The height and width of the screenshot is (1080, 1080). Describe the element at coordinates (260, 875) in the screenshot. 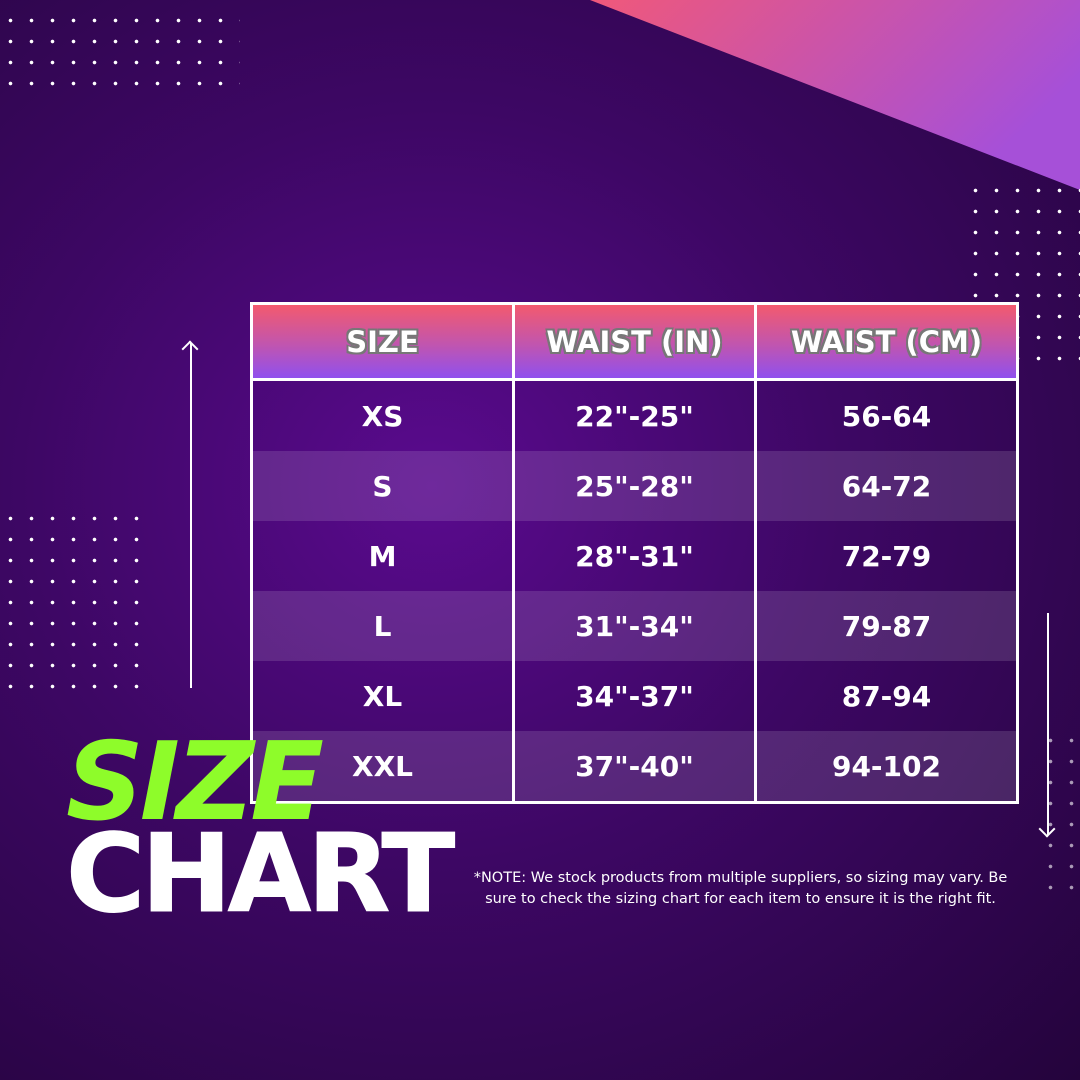

I see `title-chart: CHART` at that location.